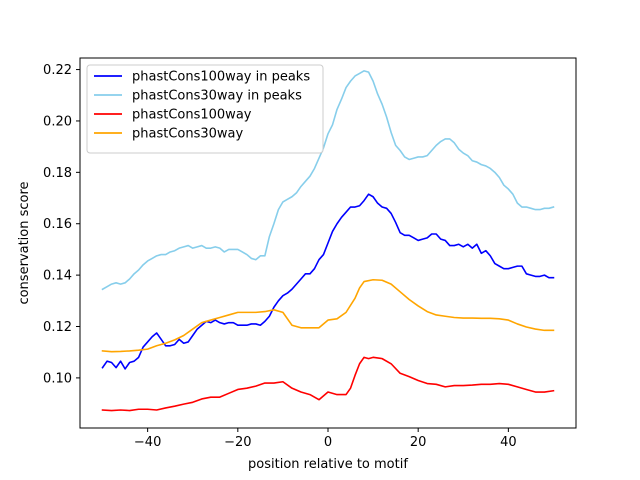  I want to click on legend-box, so click(205, 109).